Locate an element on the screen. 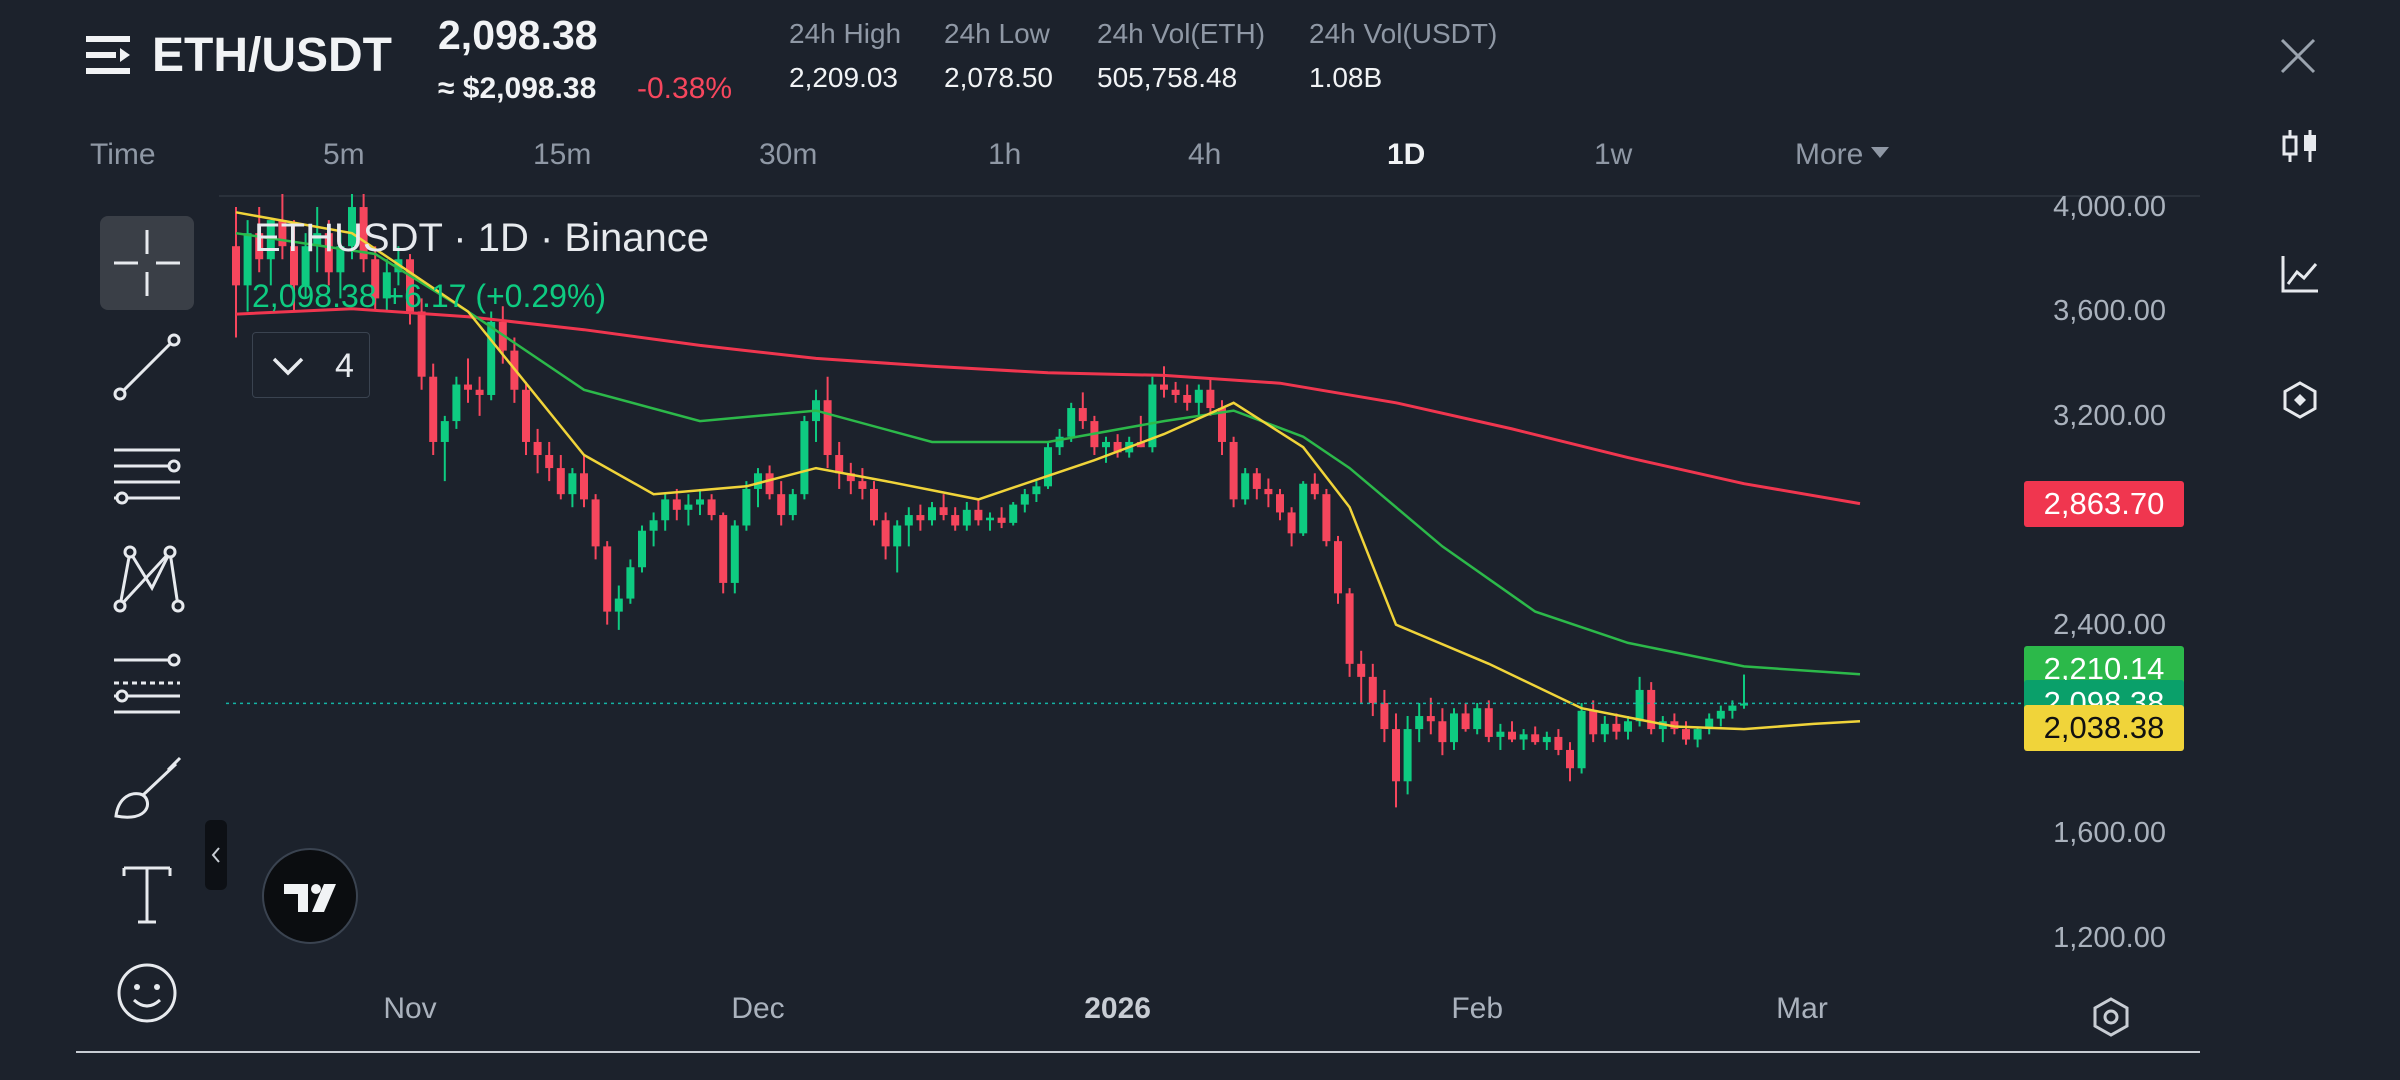 The image size is (2400, 1080). y-tick-label: 1,600.00 is located at coordinates (2109, 833).